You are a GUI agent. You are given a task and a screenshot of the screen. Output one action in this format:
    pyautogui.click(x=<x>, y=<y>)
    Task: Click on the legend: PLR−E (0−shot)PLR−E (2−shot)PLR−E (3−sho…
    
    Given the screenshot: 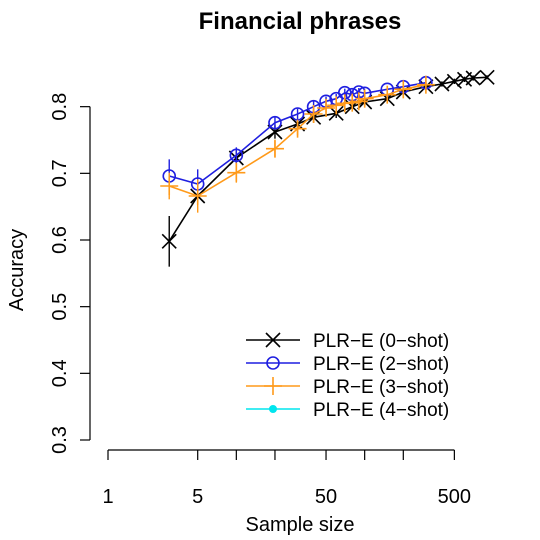 What is the action you would take?
    pyautogui.click(x=347, y=376)
    